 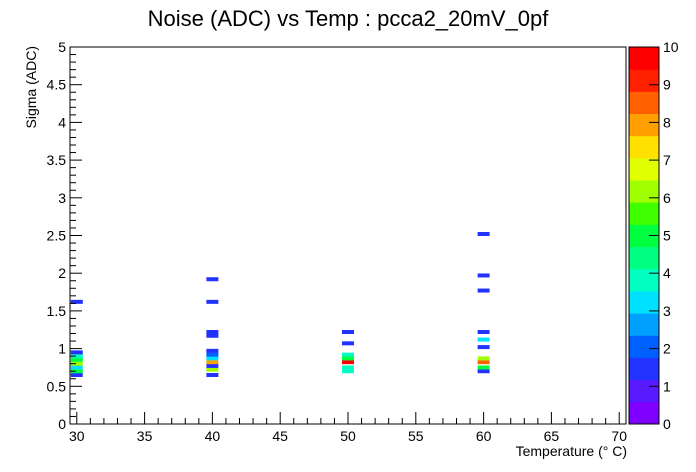 I want to click on y-tick-label: 4, so click(x=62, y=122).